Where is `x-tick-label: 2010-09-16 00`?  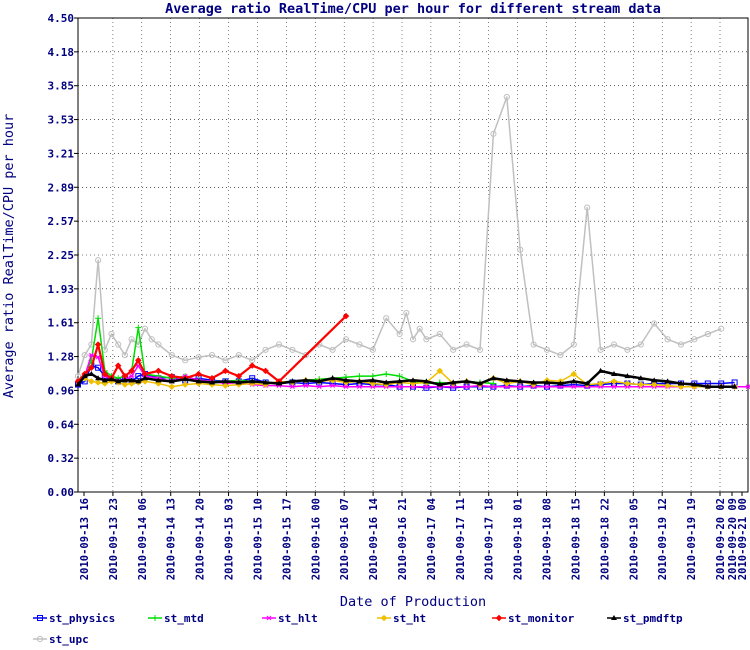
x-tick-label: 2010-09-16 00 is located at coordinates (316, 539).